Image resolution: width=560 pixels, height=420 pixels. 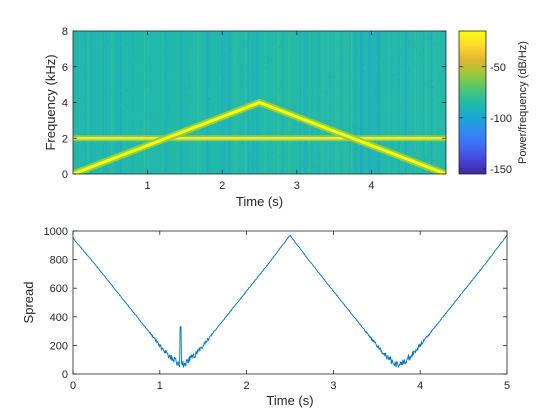 I want to click on x-tick-label: 3, so click(x=333, y=386).